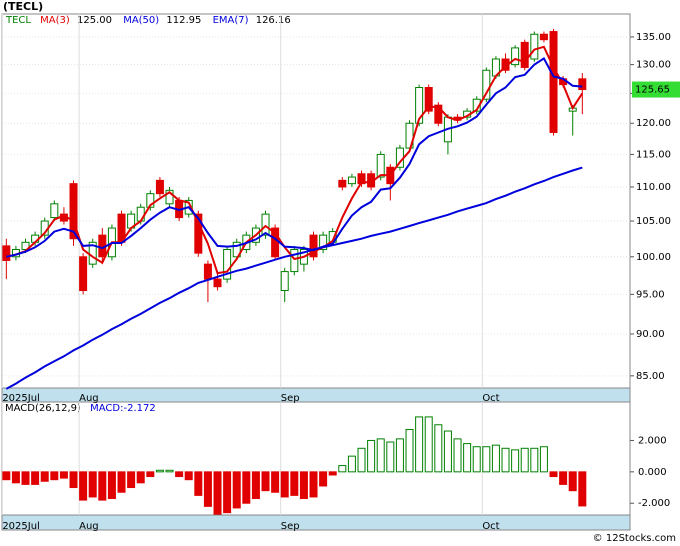 The width and height of the screenshot is (680, 546). What do you see at coordinates (652, 472) in the screenshot?
I see `y-tick-label: 0.000` at bounding box center [652, 472].